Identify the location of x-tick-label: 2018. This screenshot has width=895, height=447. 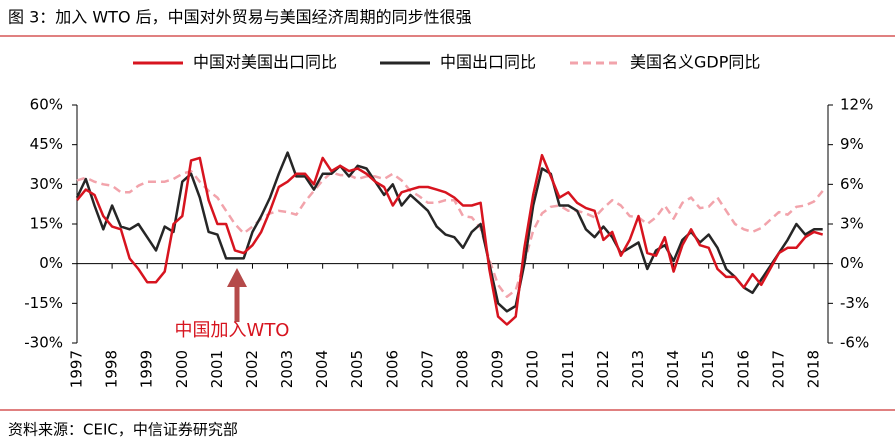
(813, 369).